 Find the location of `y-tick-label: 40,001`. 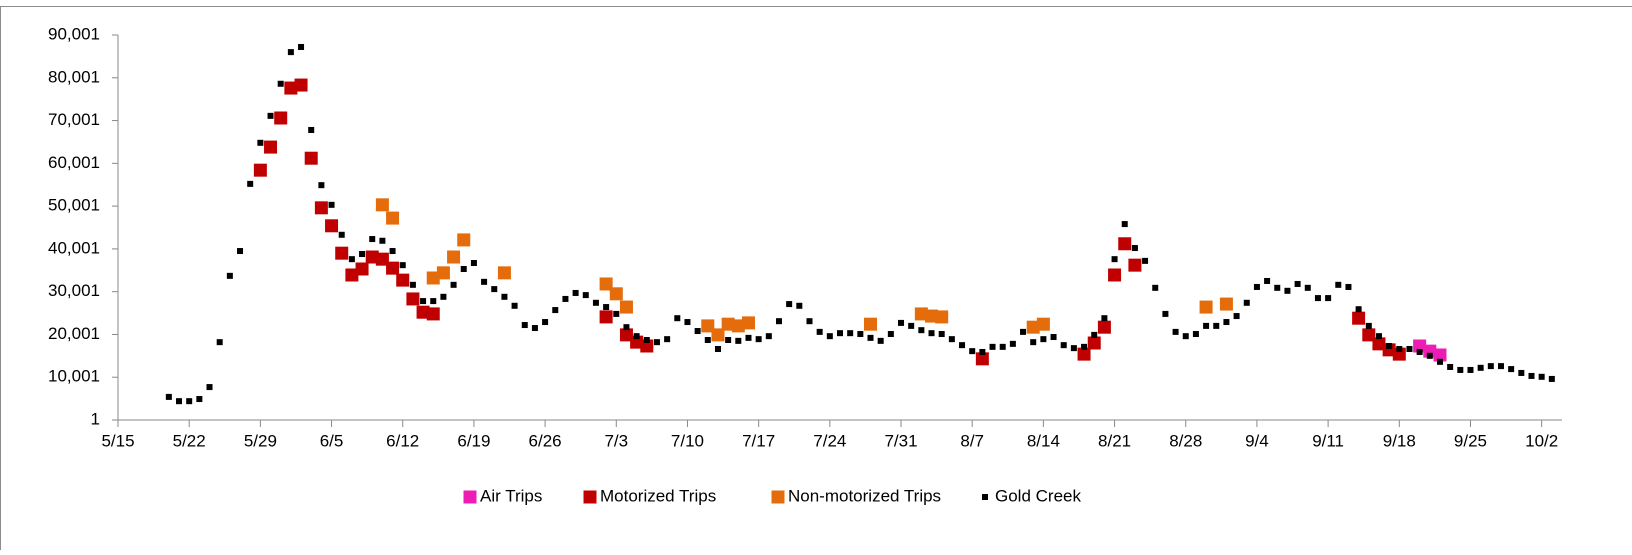

y-tick-label: 40,001 is located at coordinates (74, 247).